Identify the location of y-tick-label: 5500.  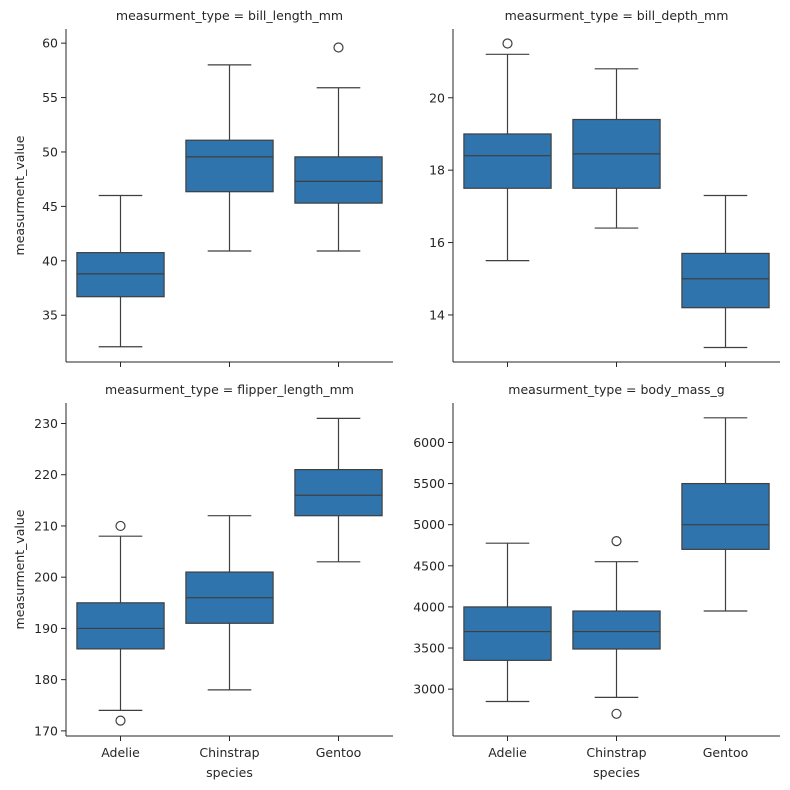
(429, 483).